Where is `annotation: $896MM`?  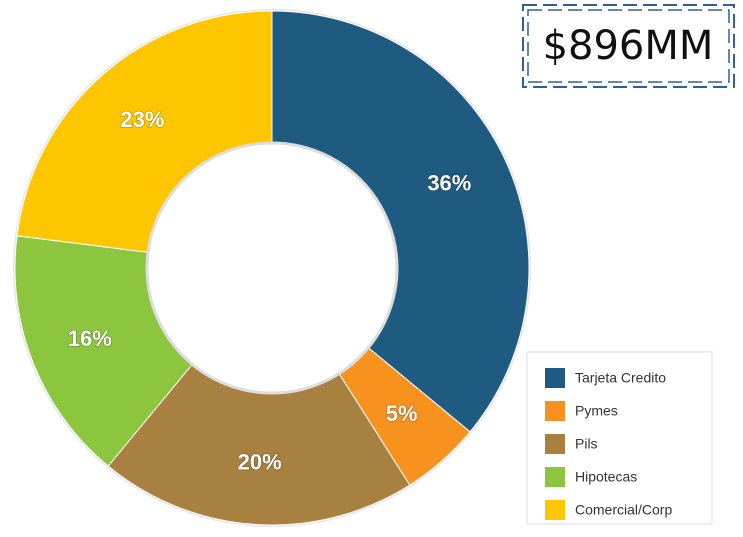
annotation: $896MM is located at coordinates (628, 46).